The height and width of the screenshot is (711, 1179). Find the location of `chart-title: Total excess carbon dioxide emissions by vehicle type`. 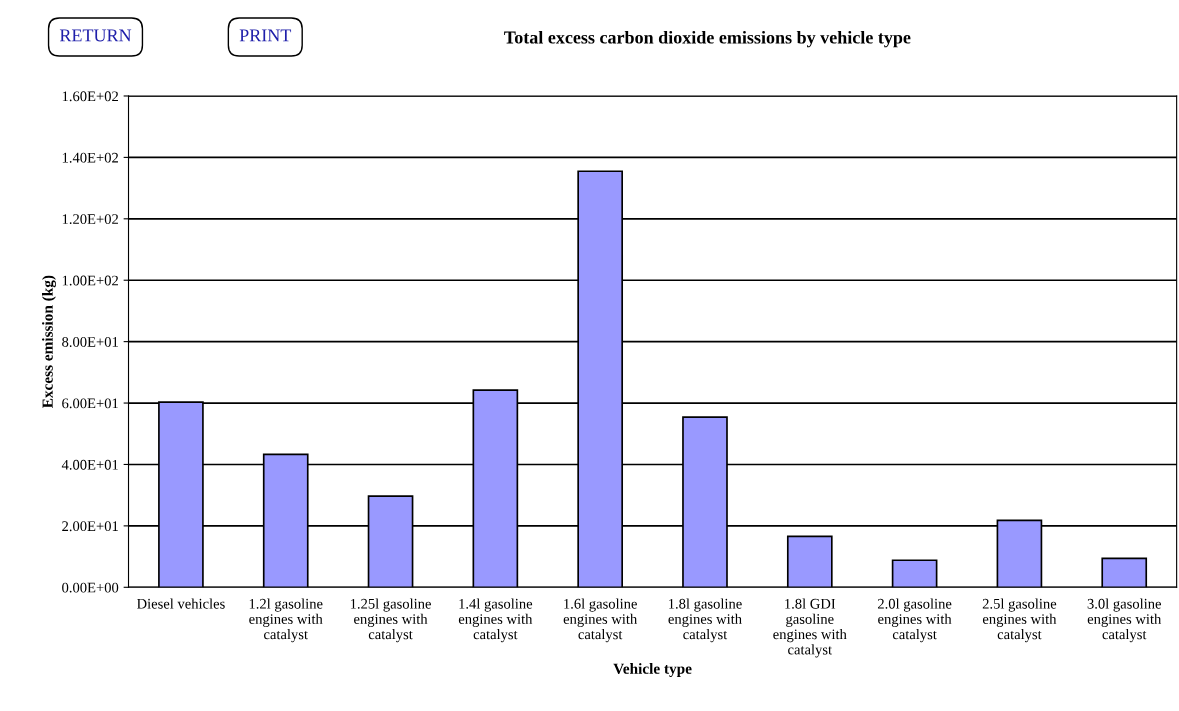

chart-title: Total excess carbon dioxide emissions by vehicle type is located at coordinates (707, 39).